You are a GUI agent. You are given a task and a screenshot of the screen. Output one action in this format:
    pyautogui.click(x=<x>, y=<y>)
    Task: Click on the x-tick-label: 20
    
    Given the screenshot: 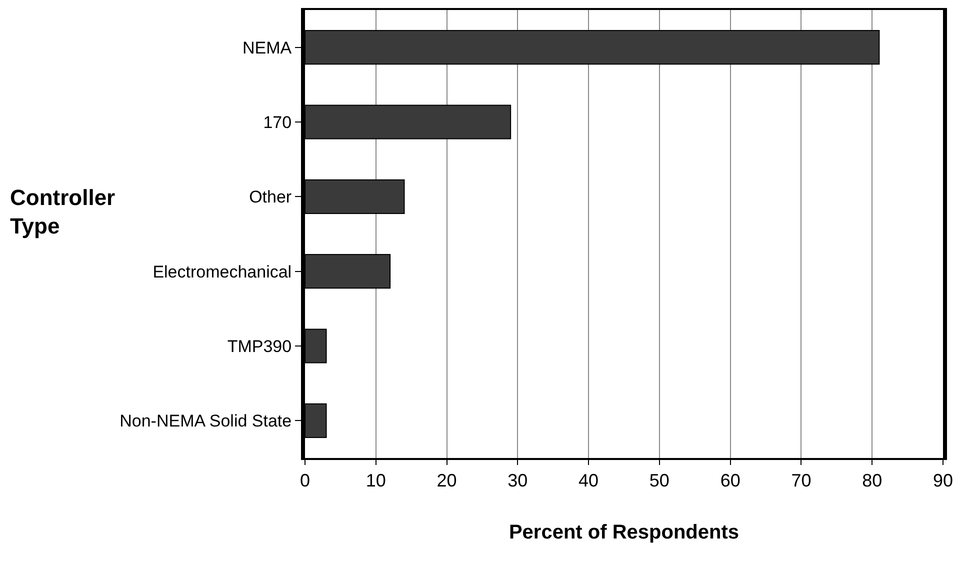 What is the action you would take?
    pyautogui.click(x=446, y=480)
    